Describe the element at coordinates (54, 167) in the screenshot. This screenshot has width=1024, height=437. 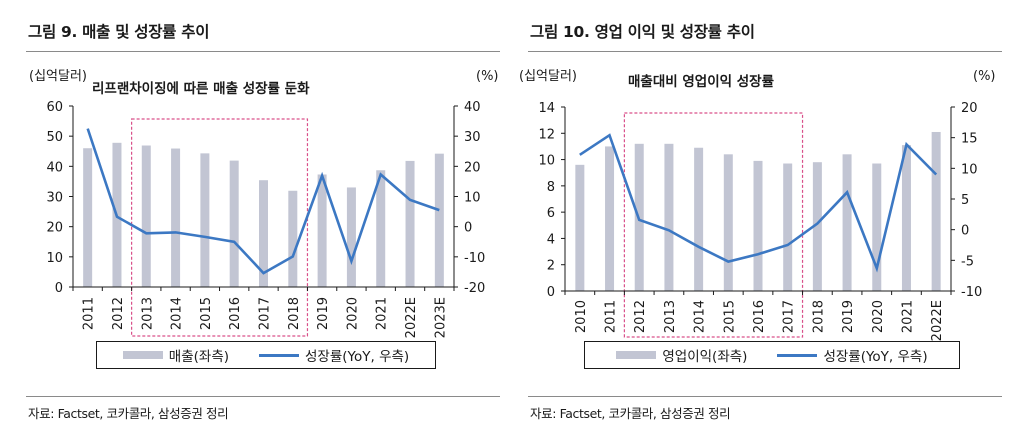
I see `left-tick-label: 40` at that location.